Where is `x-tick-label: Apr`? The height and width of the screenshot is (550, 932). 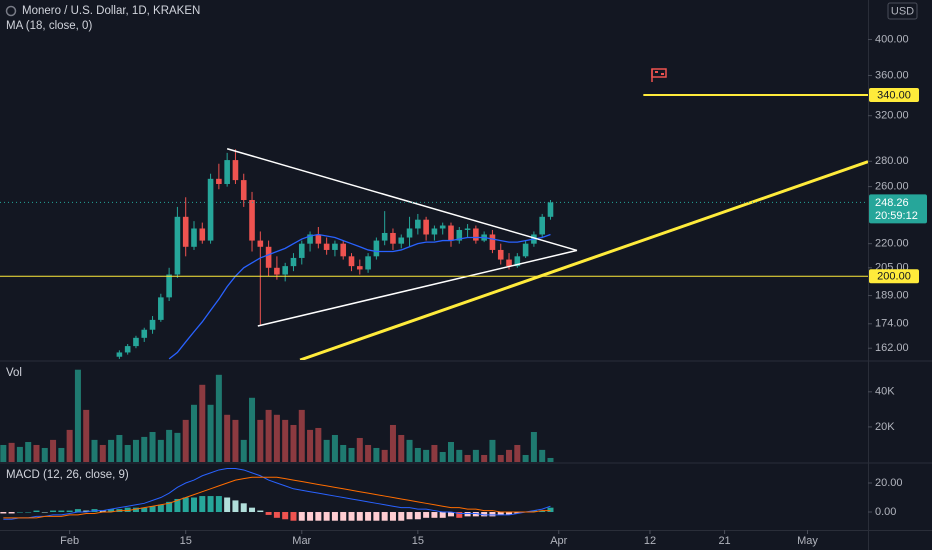
x-tick-label: Apr is located at coordinates (558, 541).